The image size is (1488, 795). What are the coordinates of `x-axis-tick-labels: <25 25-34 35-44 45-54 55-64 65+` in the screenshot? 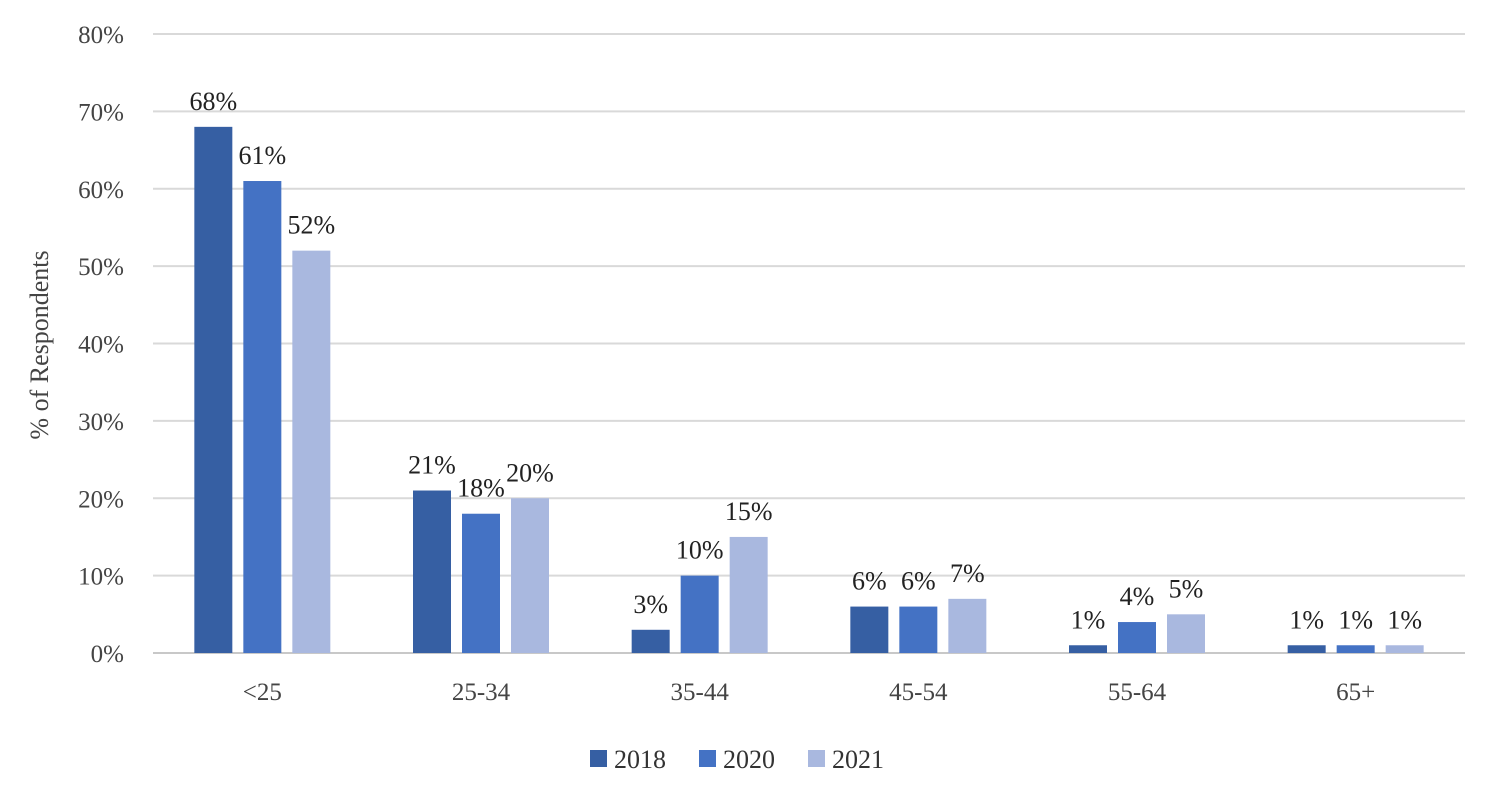 It's located at (809, 692).